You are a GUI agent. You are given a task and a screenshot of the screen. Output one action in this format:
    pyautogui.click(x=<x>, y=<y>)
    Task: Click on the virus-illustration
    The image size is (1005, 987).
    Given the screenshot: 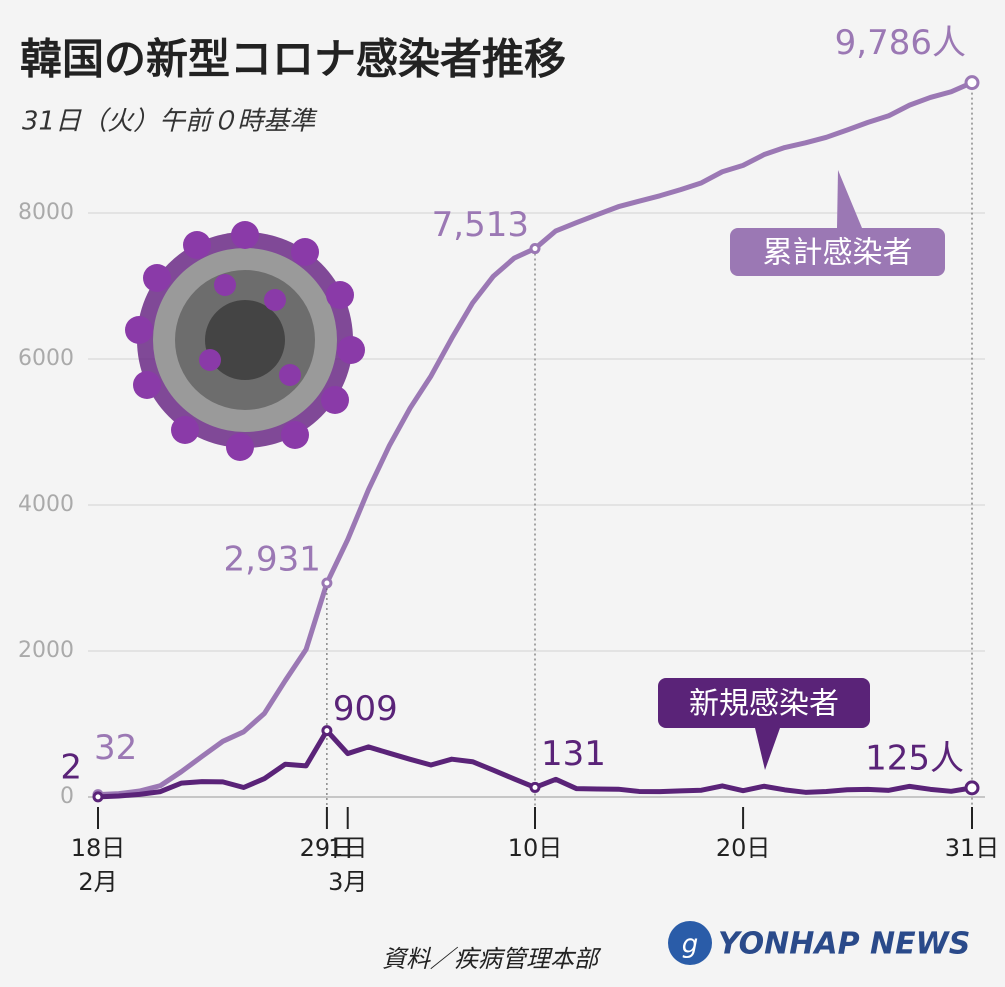 What is the action you would take?
    pyautogui.click(x=245, y=341)
    